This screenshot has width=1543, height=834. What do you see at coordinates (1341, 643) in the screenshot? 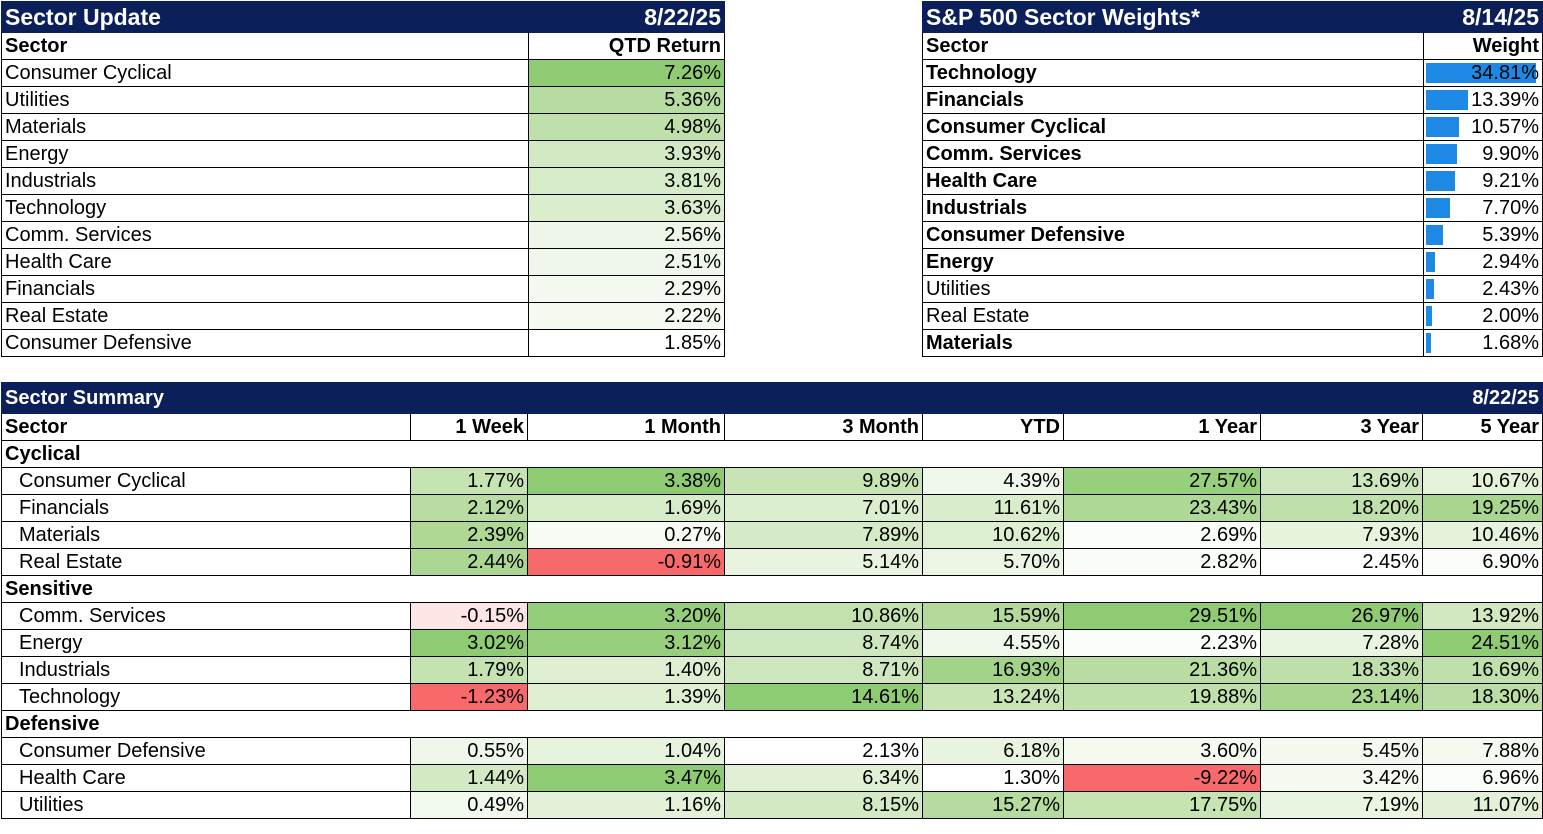
I see `return-value: 7.28%` at bounding box center [1341, 643].